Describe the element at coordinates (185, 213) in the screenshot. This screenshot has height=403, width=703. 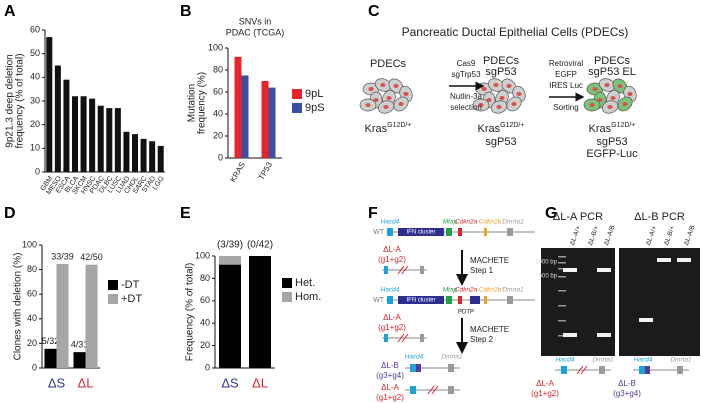
I see `panel-label: E` at that location.